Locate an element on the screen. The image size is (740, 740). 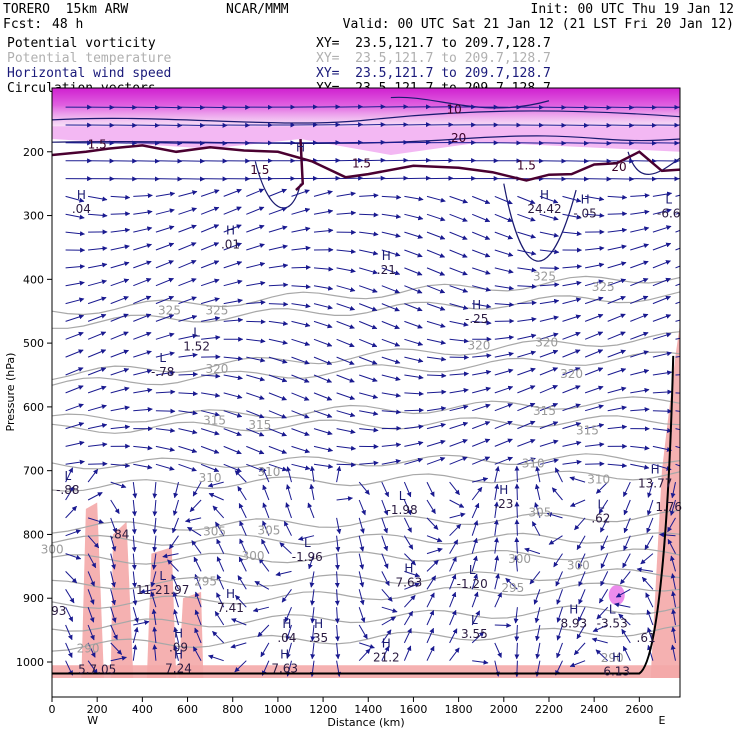
field-name-speed: Horizontal wind speed is located at coordinates (89, 73).